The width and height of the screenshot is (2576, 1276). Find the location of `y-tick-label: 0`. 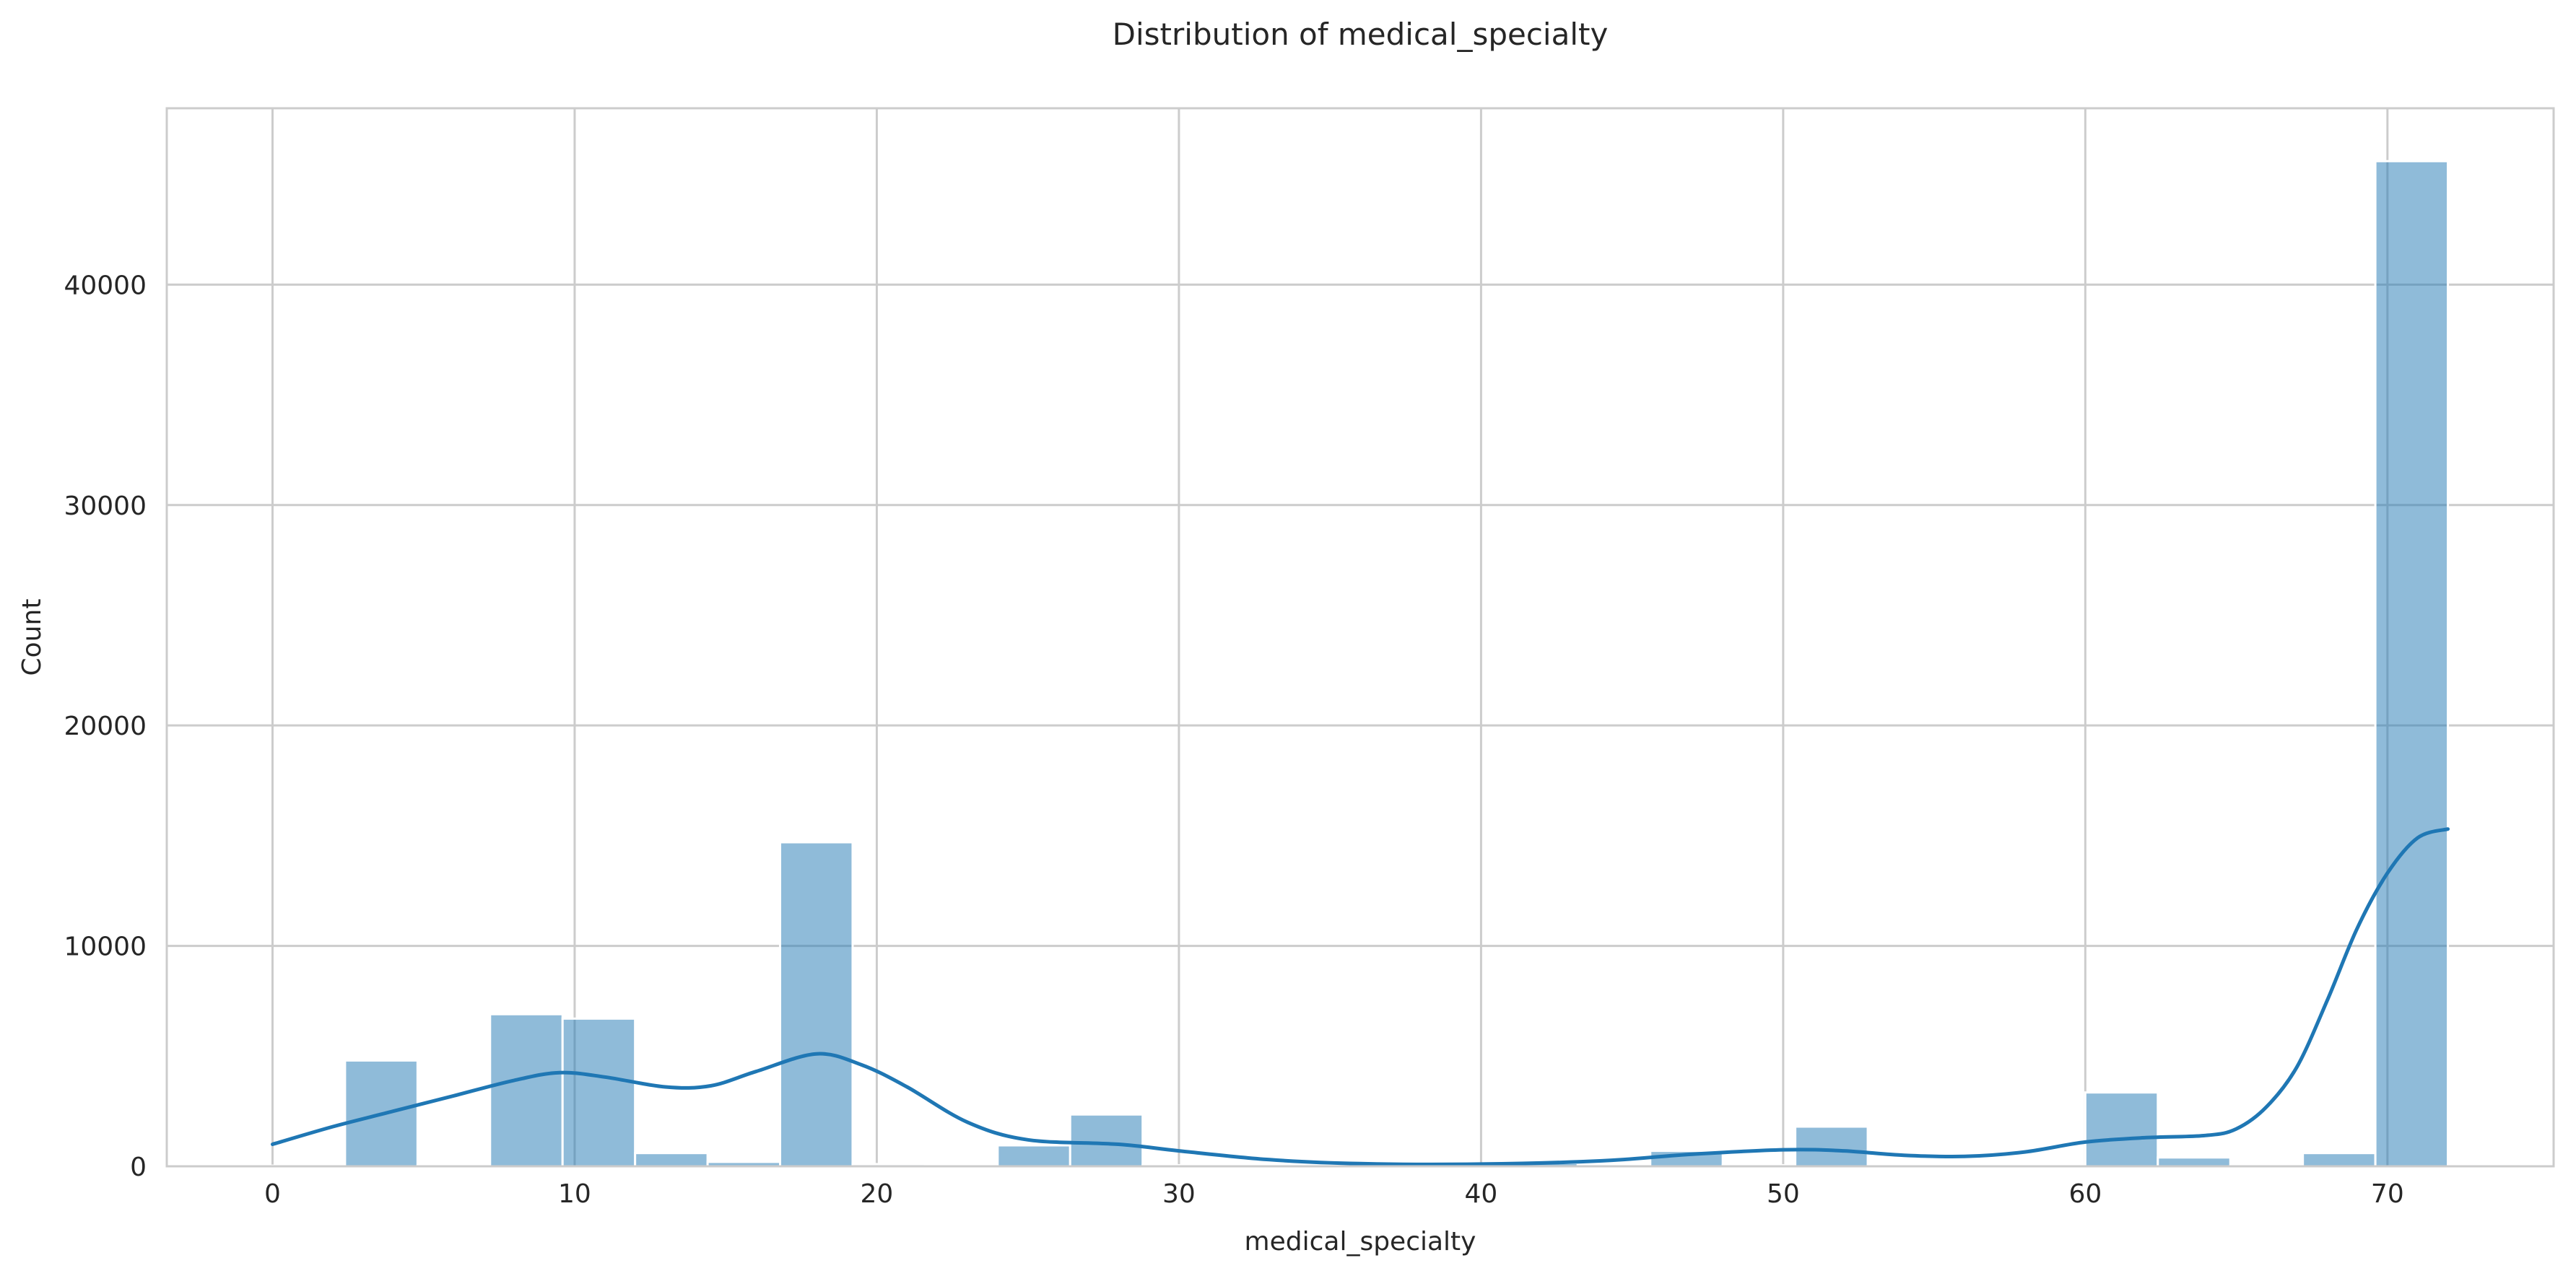

y-tick-label: 0 is located at coordinates (138, 1167).